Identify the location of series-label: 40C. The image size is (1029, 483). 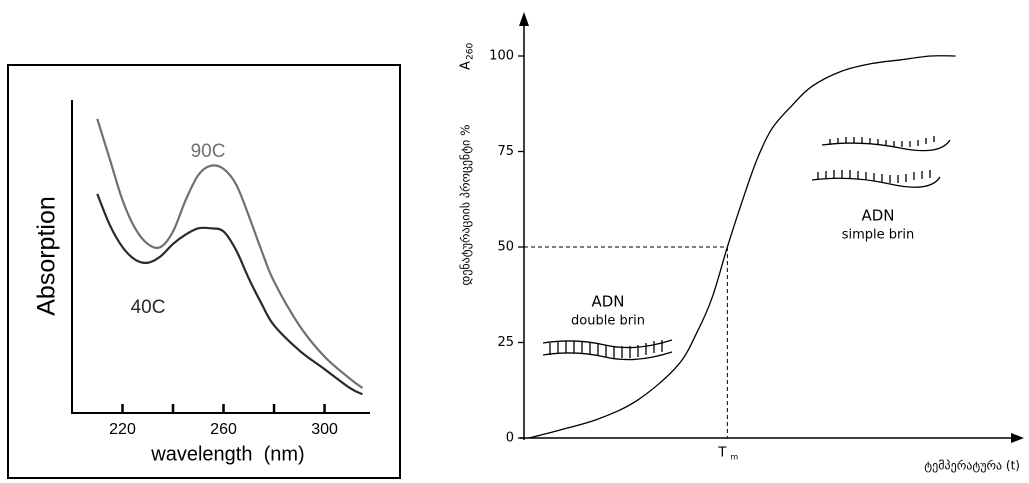
(148, 307).